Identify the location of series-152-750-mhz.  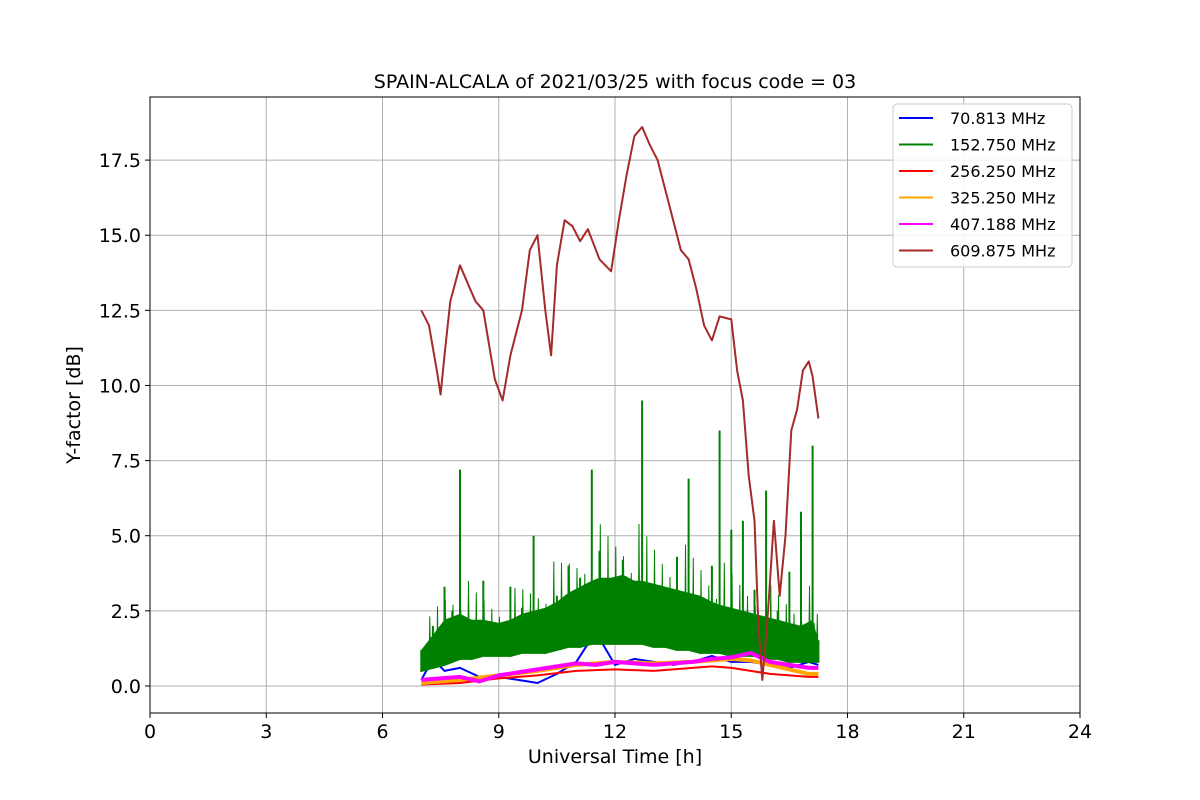
(620, 536).